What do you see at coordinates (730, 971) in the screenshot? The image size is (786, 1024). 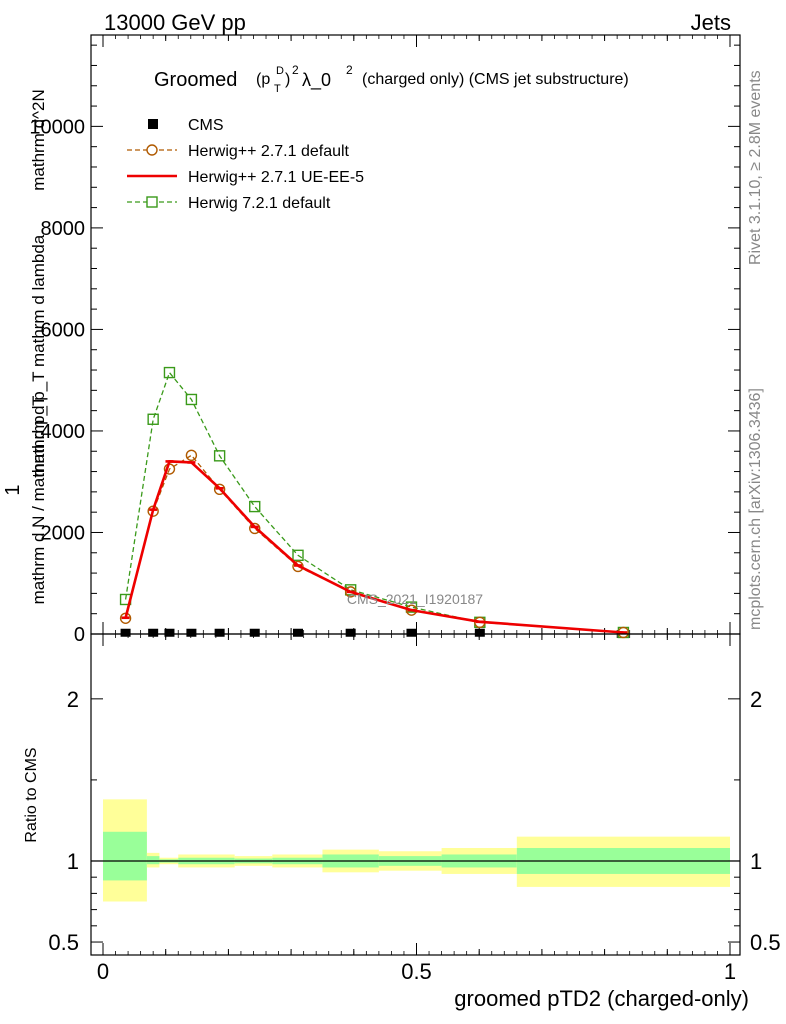 I see `xtick-label: 1` at bounding box center [730, 971].